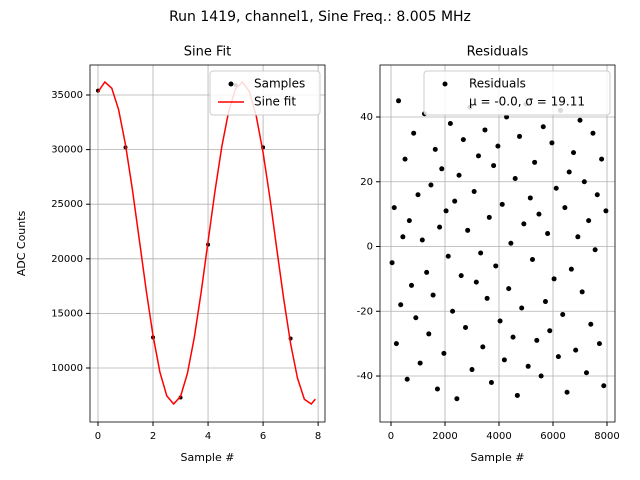 Image resolution: width=640 pixels, height=480 pixels. Describe the element at coordinates (366, 182) in the screenshot. I see `y-tick-label: 20` at that location.